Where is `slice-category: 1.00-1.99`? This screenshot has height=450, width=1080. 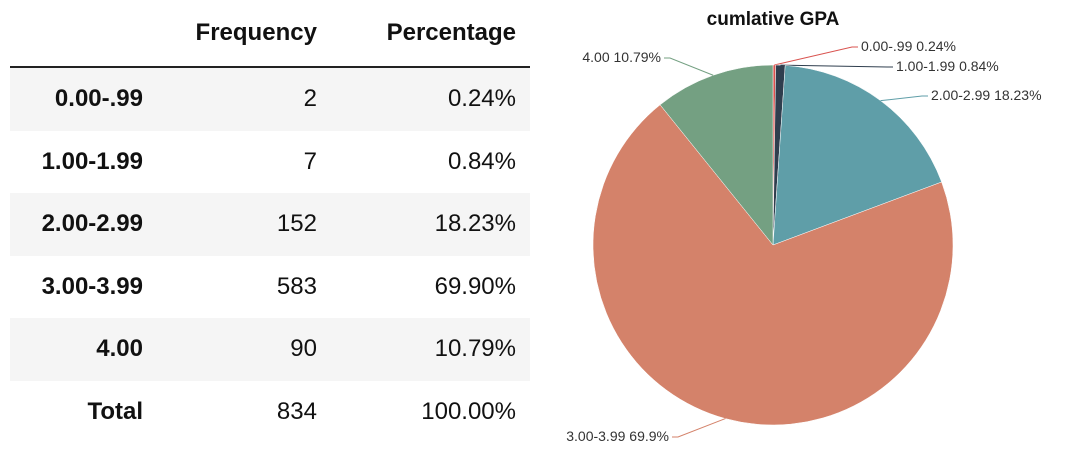 slice-category: 1.00-1.99 is located at coordinates (925, 66).